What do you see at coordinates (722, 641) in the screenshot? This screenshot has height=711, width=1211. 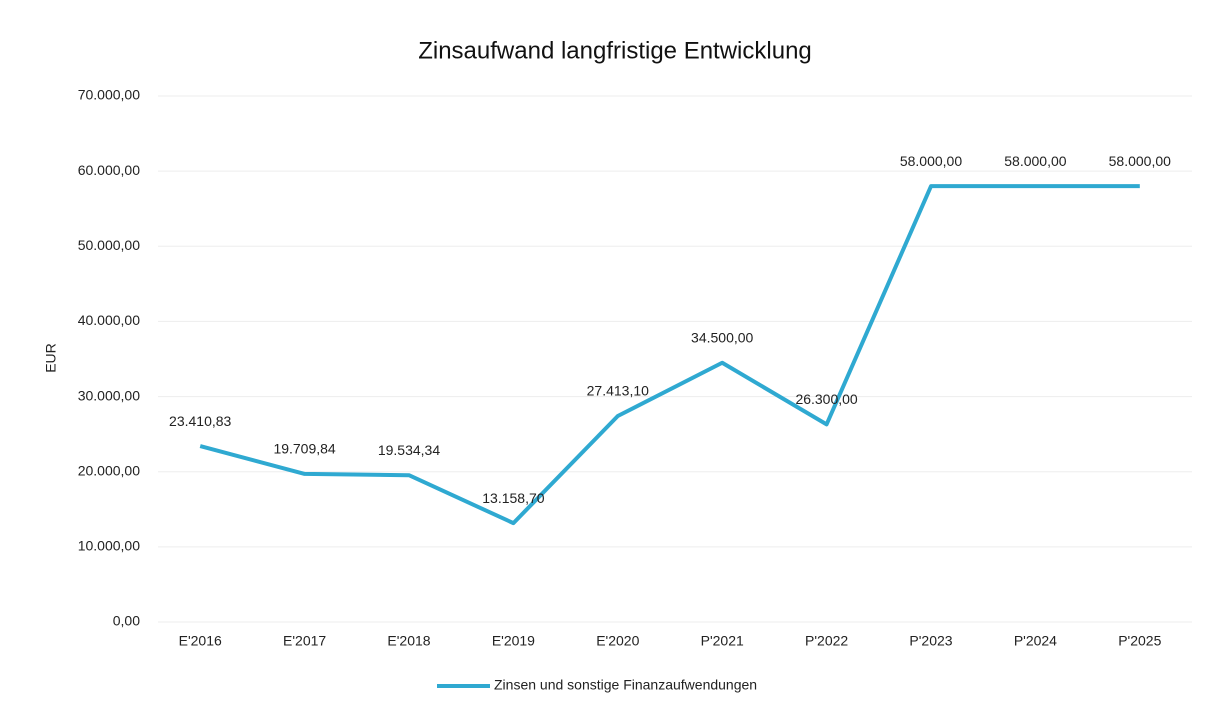 I see `x-tick-label: P'2021` at bounding box center [722, 641].